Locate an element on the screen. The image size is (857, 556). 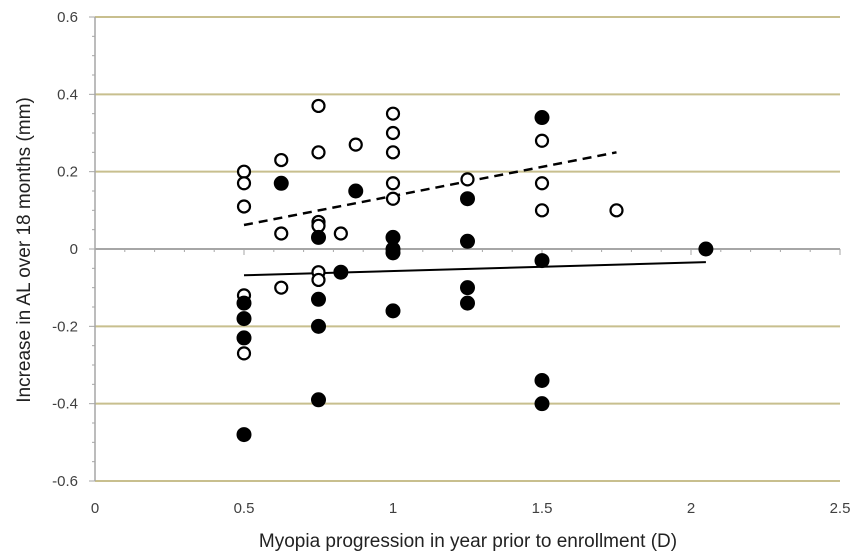
x-tick-label: 2.5 is located at coordinates (840, 508).